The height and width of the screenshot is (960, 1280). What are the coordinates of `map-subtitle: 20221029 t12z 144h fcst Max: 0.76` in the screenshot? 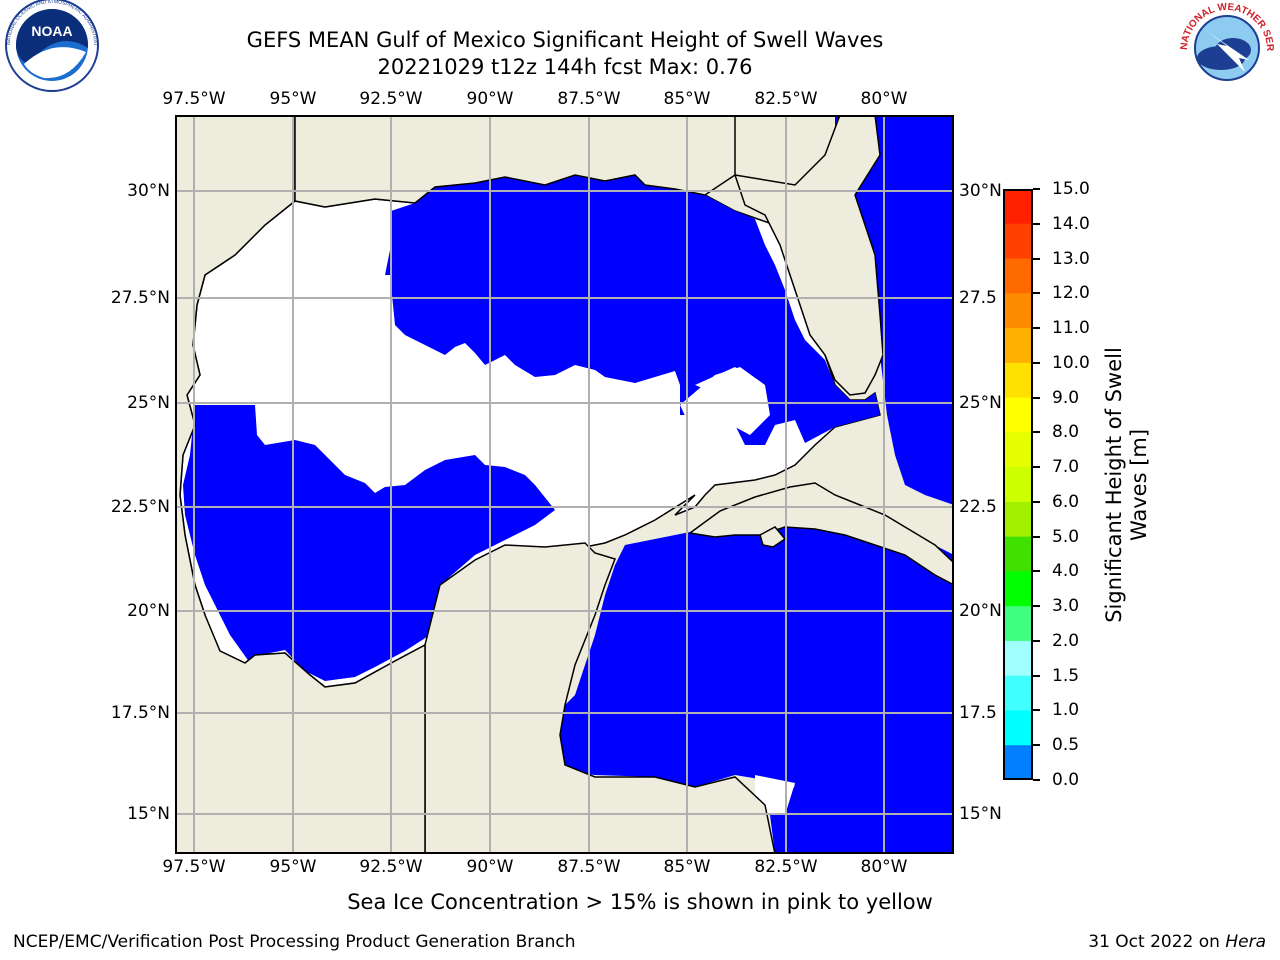 It's located at (565, 67).